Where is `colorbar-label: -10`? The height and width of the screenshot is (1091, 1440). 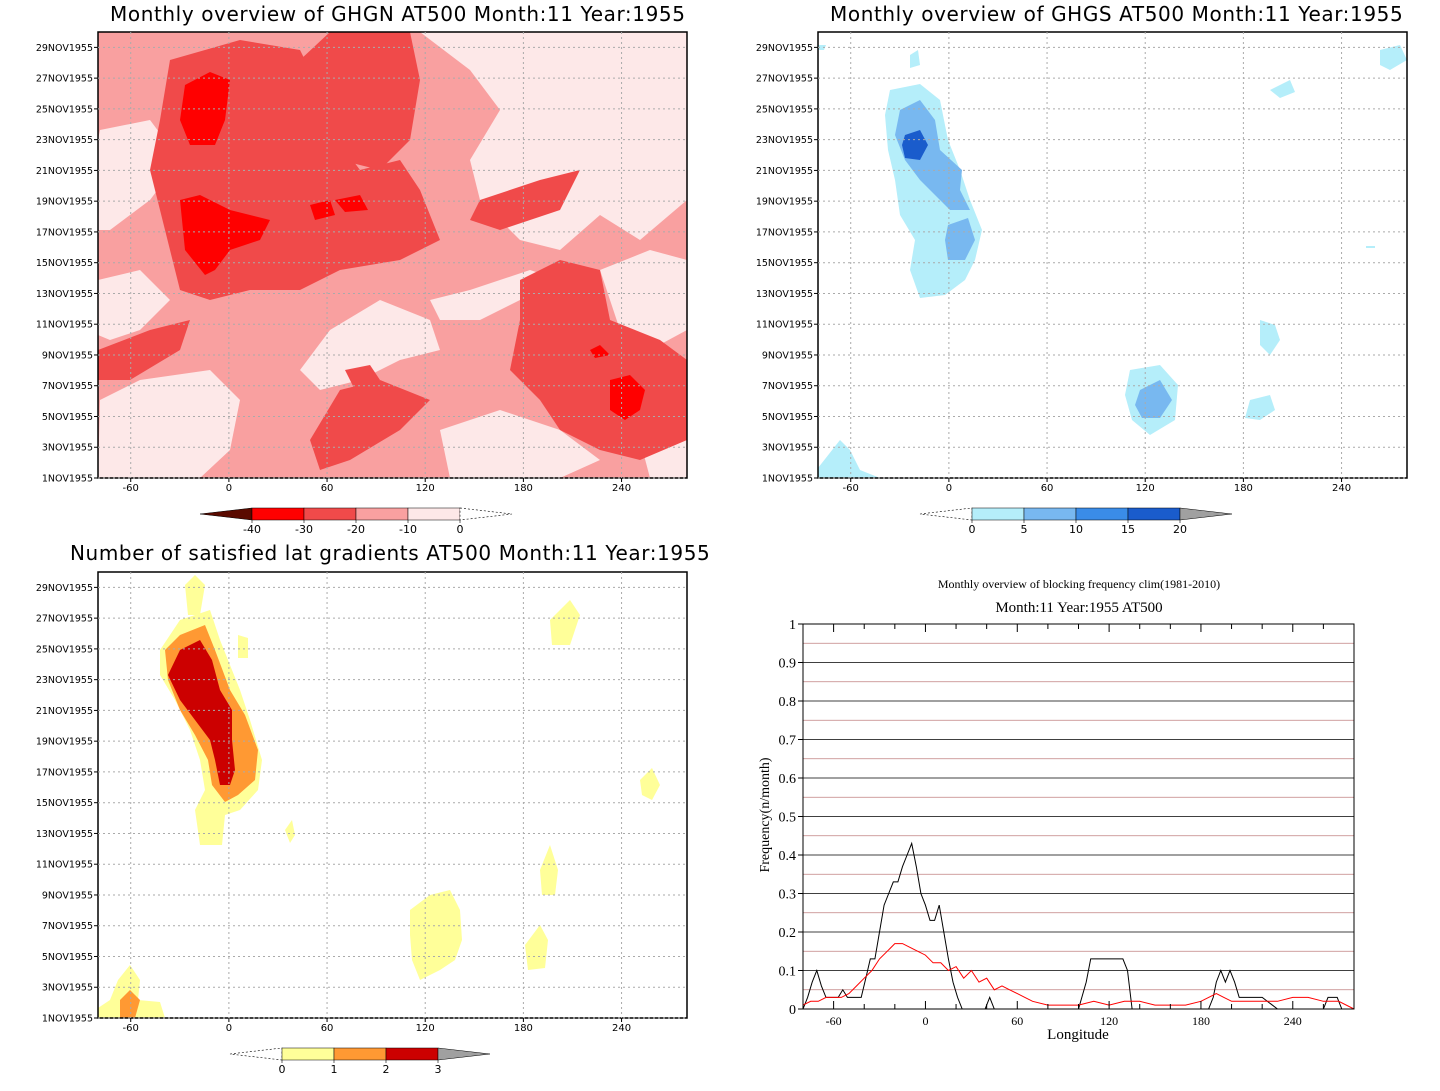
colorbar-label: -10 is located at coordinates (408, 529).